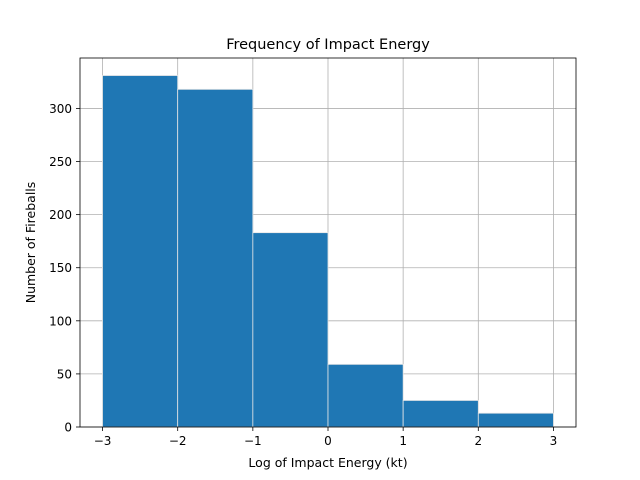 The width and height of the screenshot is (640, 480). Describe the element at coordinates (103, 441) in the screenshot. I see `x-tick-label: −3` at that location.